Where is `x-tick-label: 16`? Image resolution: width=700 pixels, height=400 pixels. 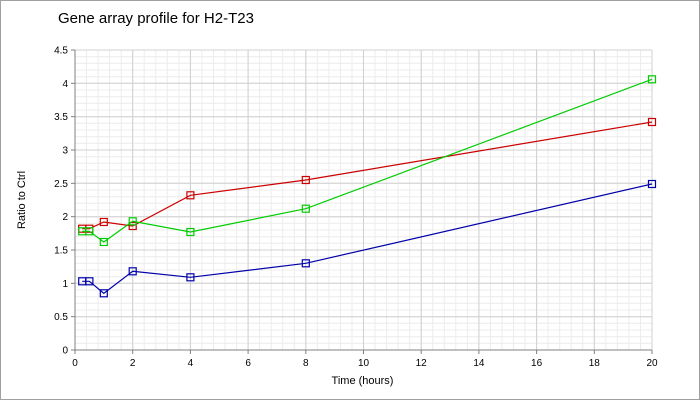
x-tick-label: 16 is located at coordinates (537, 363).